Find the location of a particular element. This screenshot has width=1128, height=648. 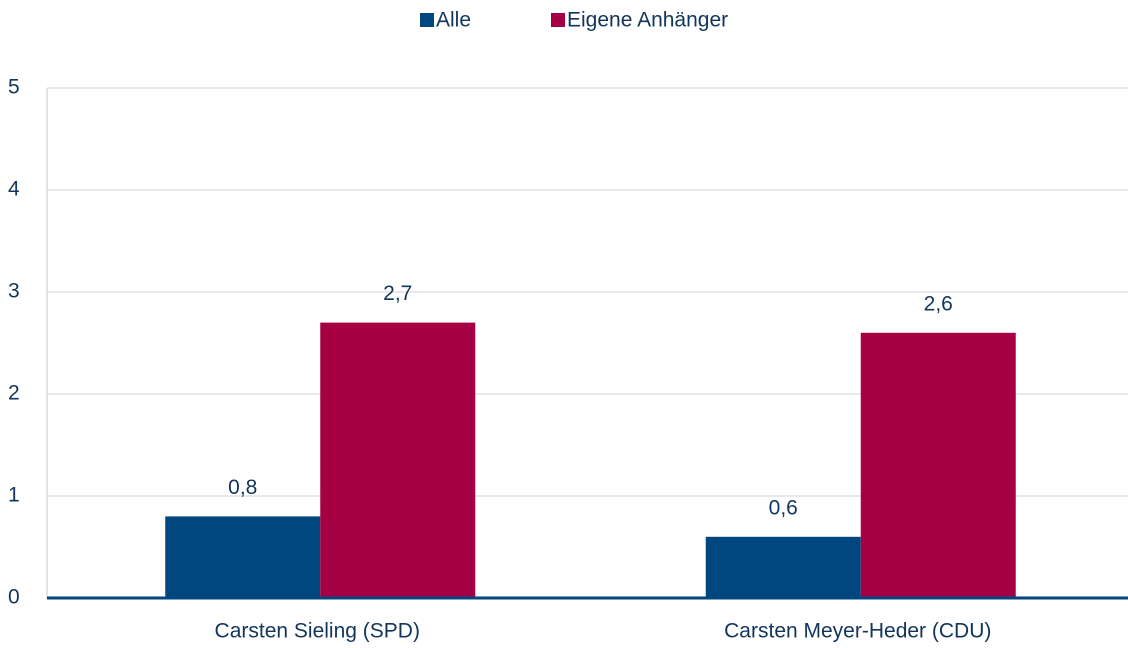

x-tick-label: Carsten Sieling (SPD) is located at coordinates (317, 631).